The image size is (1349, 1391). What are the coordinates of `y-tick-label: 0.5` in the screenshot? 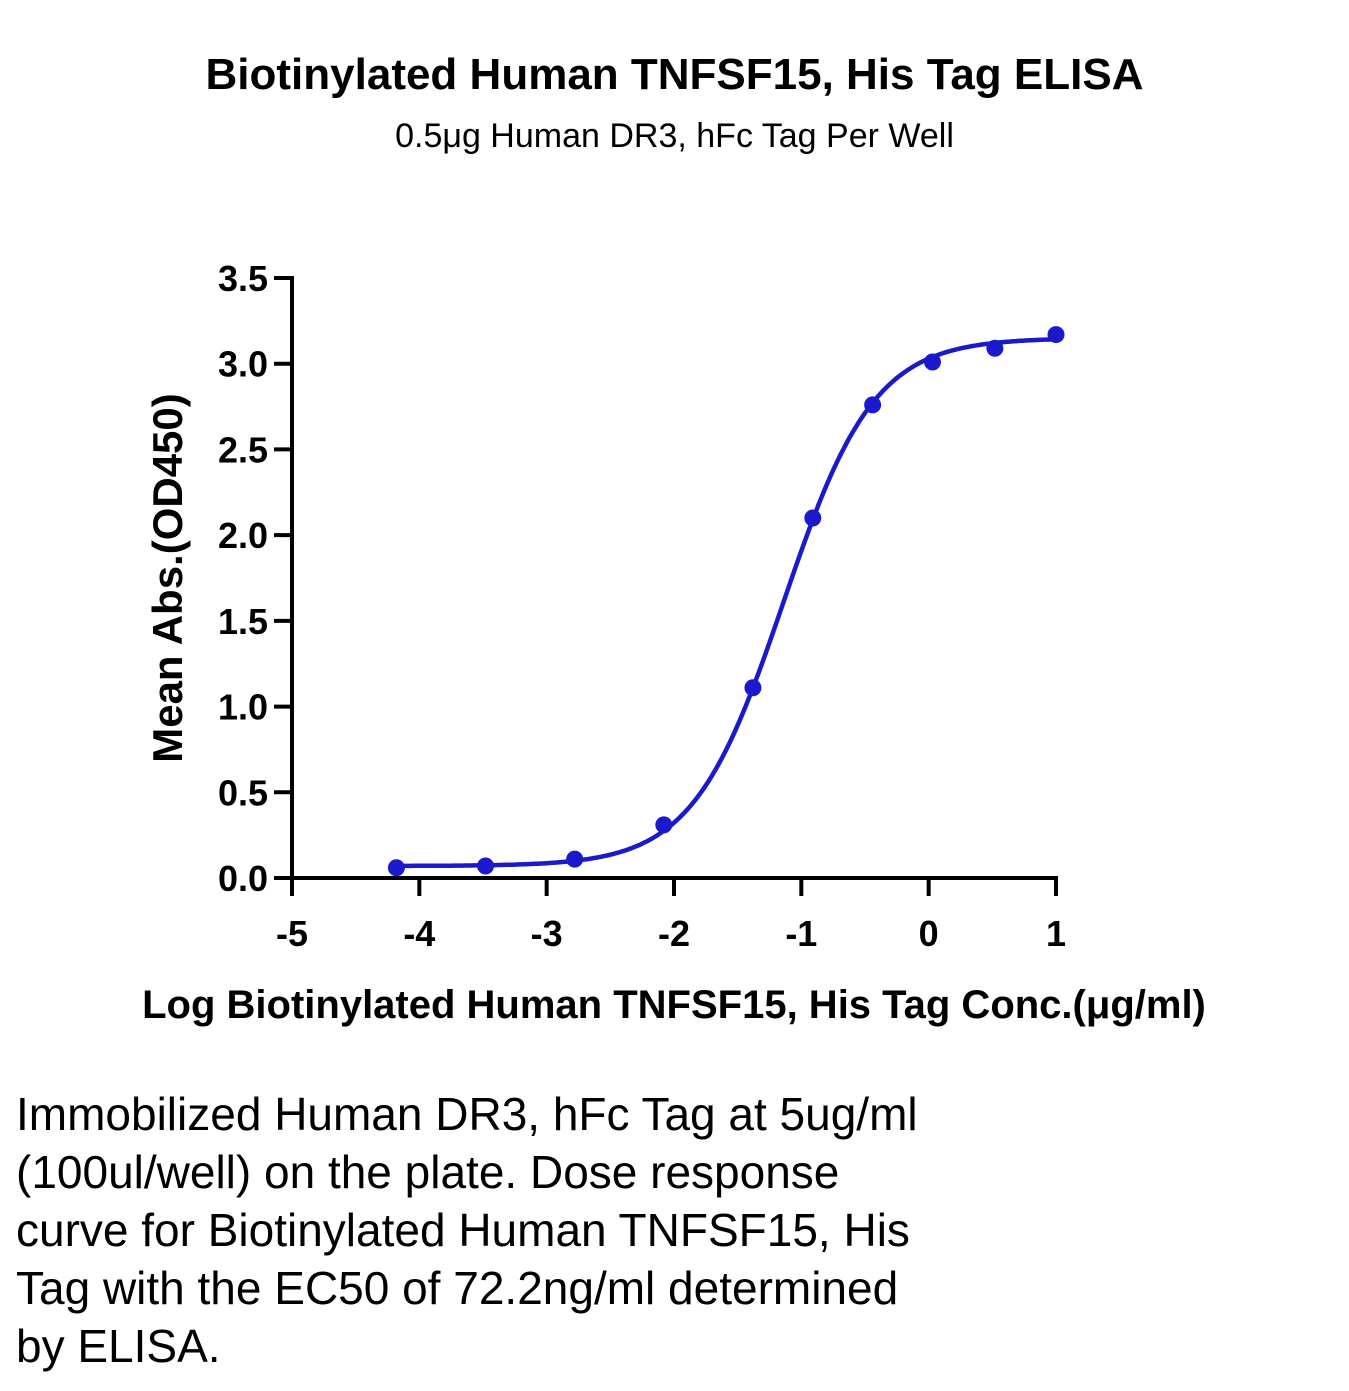 It's located at (243, 792).